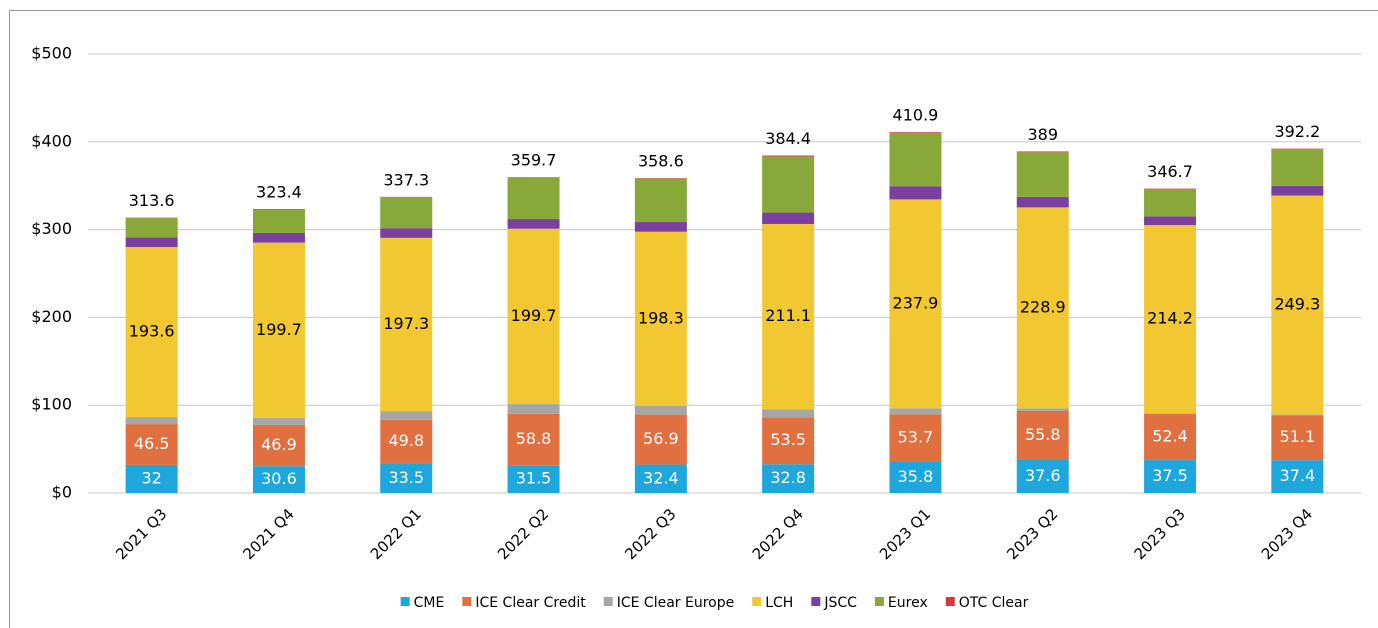 Image resolution: width=1378 pixels, height=628 pixels. I want to click on data-label: 49.8, so click(406, 440).